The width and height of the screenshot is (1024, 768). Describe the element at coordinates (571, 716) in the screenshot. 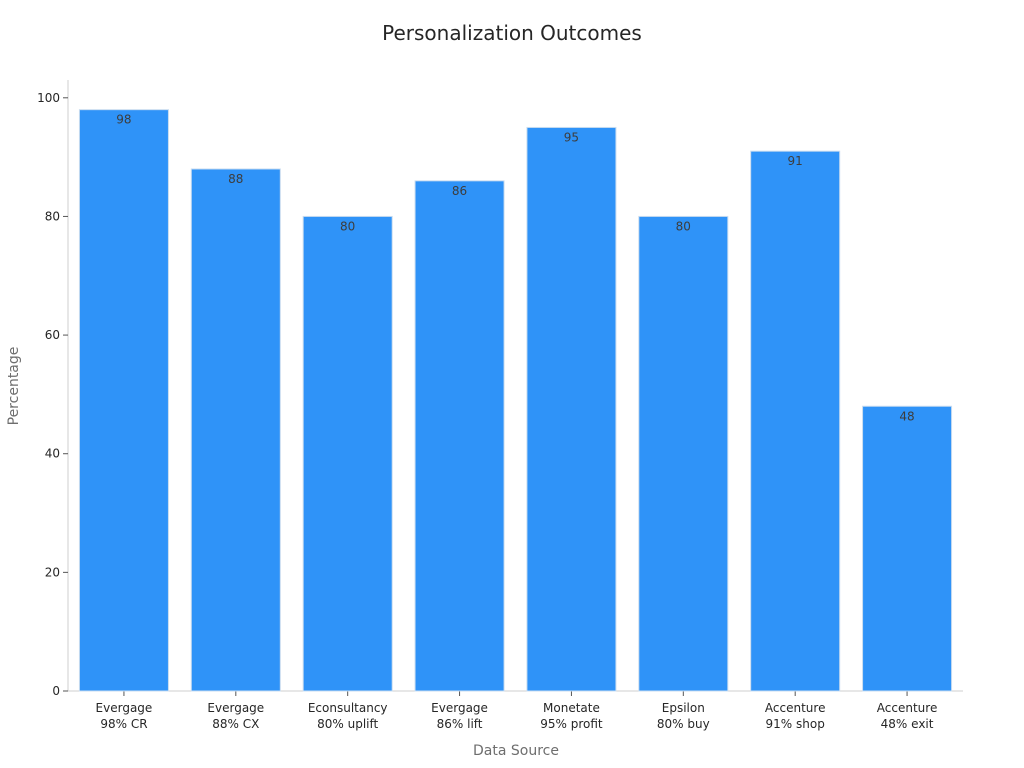

I see `x-tick-label: Monetate 95% profit` at that location.